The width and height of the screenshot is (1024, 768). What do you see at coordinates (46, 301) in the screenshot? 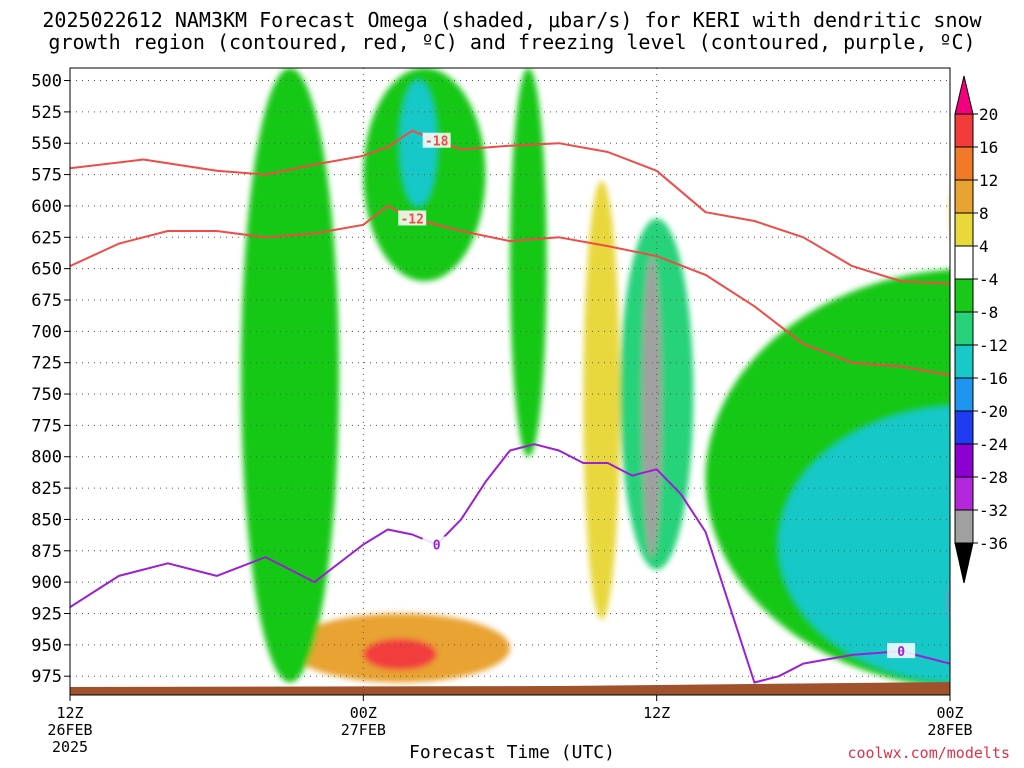
I see `y-tick-label: 675` at bounding box center [46, 301].